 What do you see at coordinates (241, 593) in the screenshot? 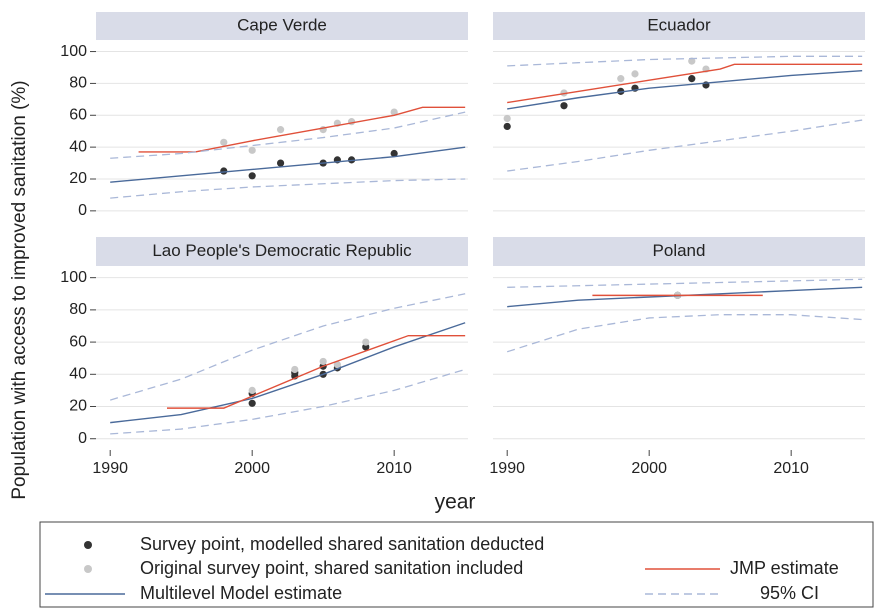
I see `legend-label: Multilevel Model estimate` at bounding box center [241, 593].